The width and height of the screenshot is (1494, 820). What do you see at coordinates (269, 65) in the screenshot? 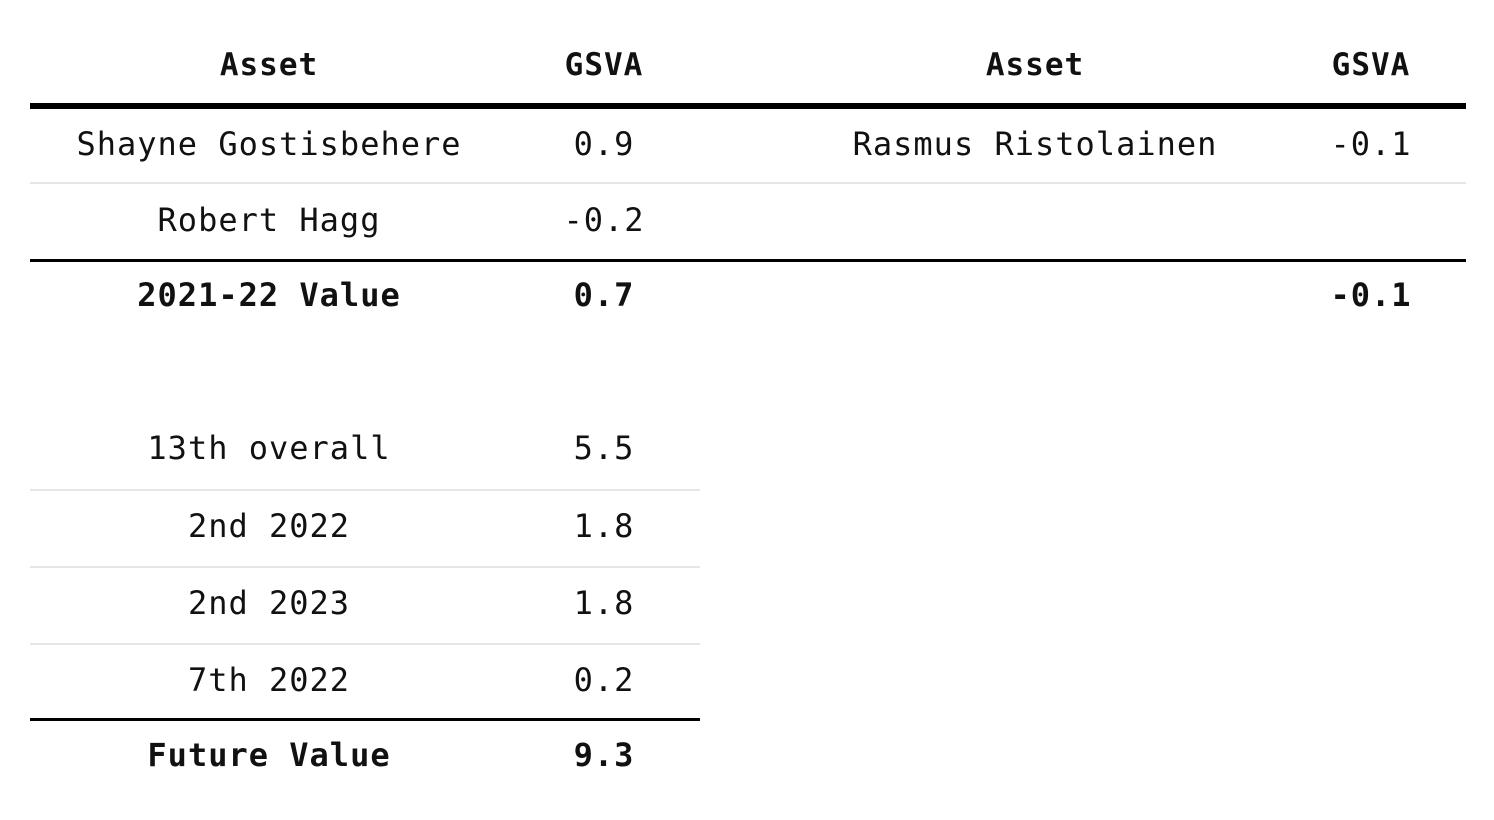
I see `header-asset-left: Asset` at bounding box center [269, 65].